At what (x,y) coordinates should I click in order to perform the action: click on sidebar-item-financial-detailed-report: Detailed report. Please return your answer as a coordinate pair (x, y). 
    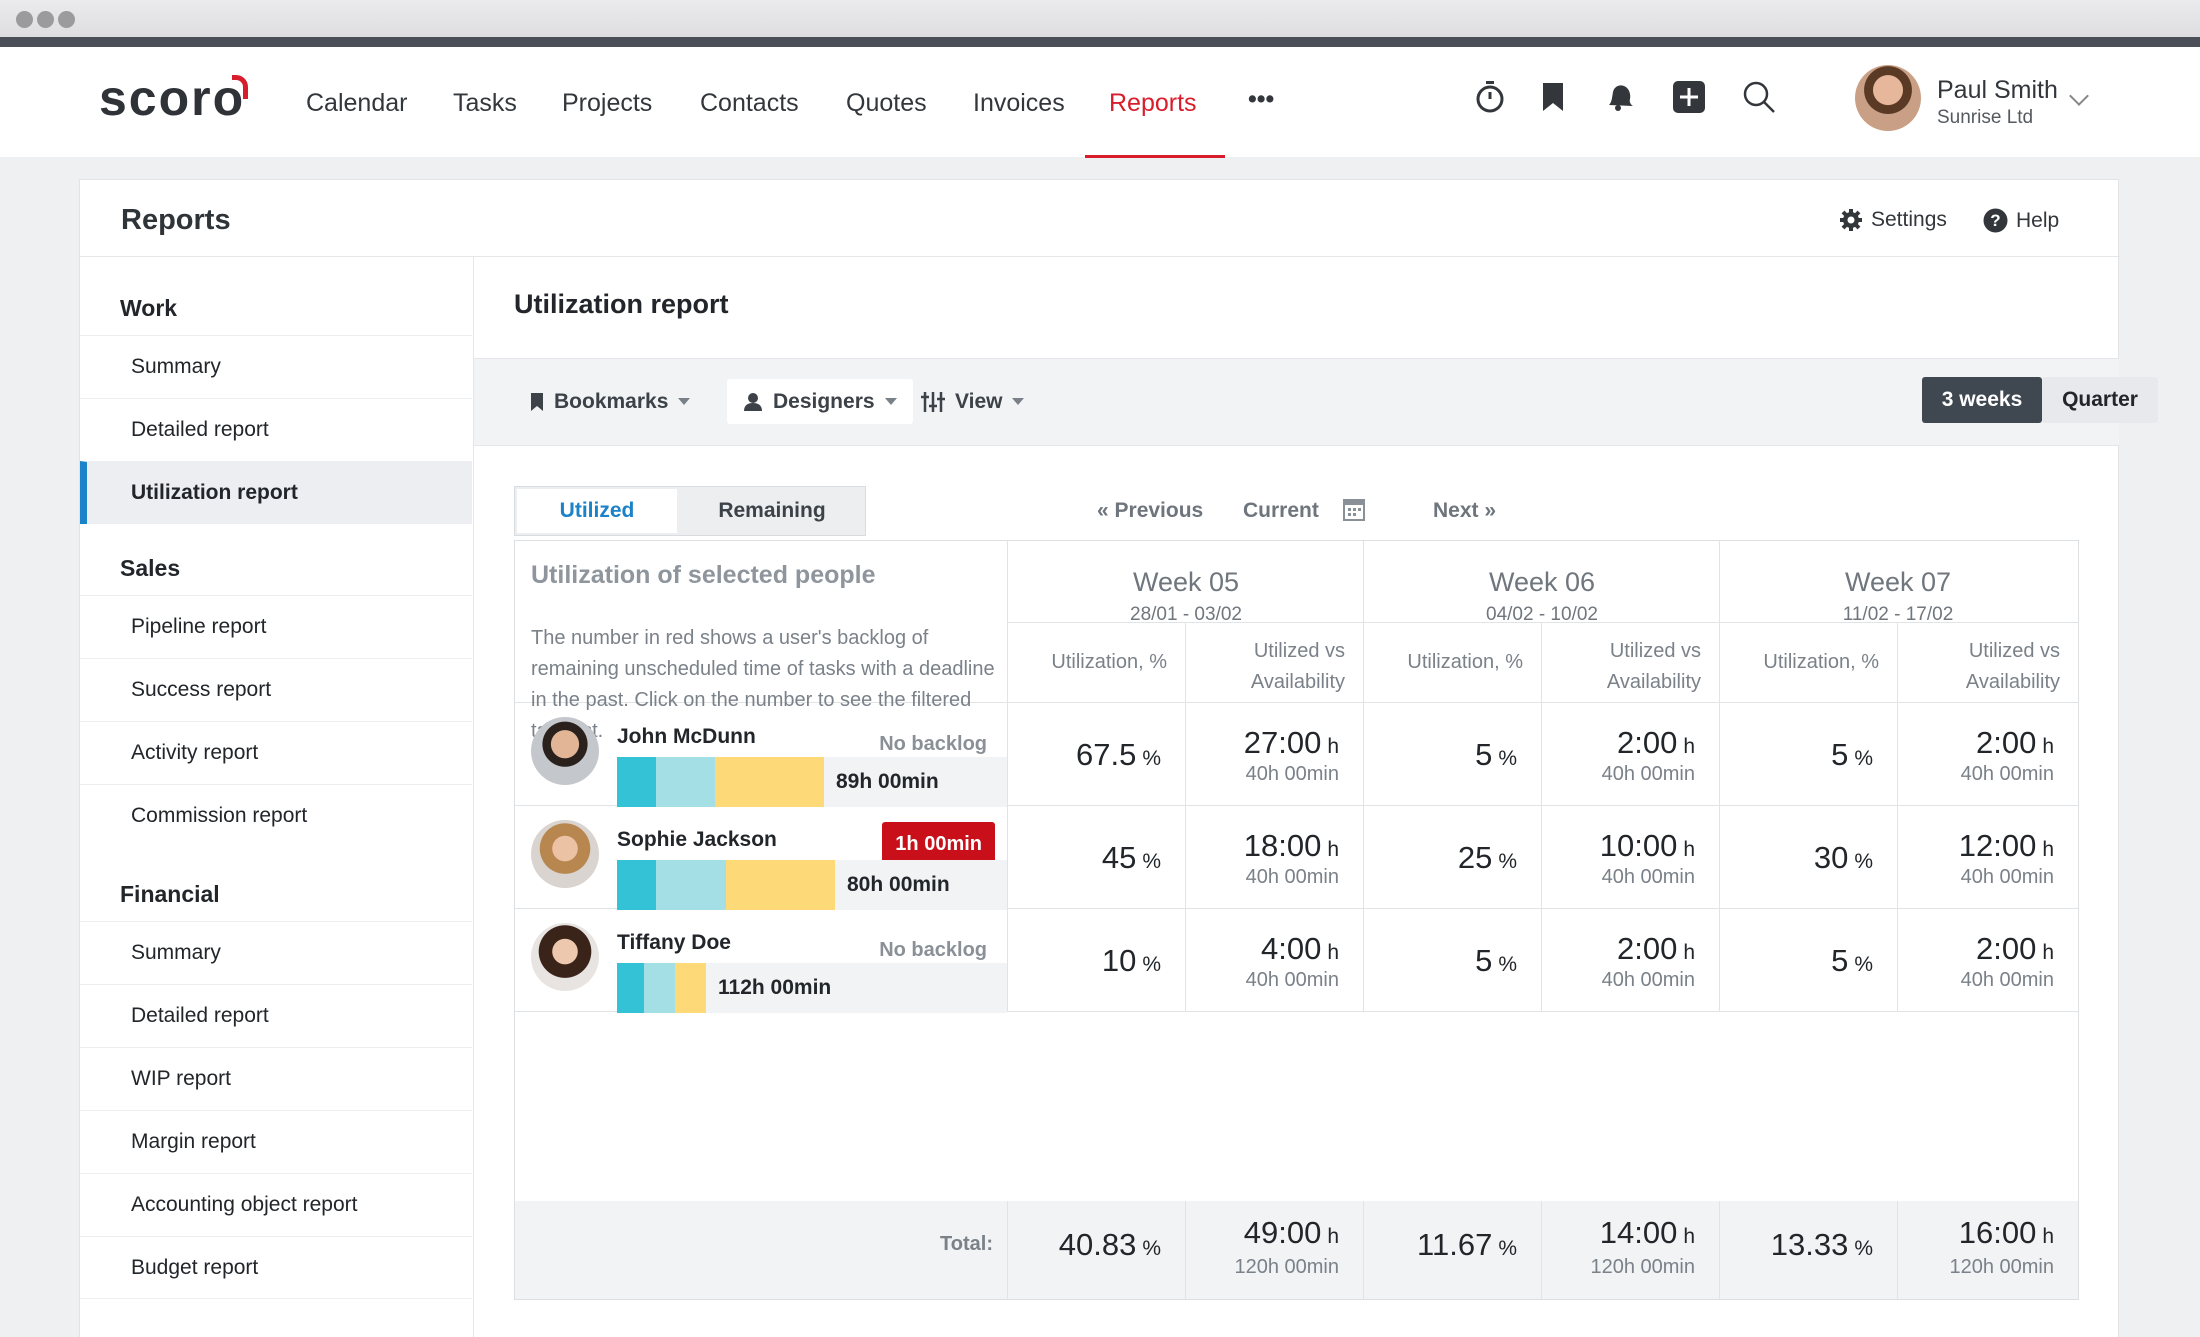
    Looking at the image, I should click on (276, 1015).